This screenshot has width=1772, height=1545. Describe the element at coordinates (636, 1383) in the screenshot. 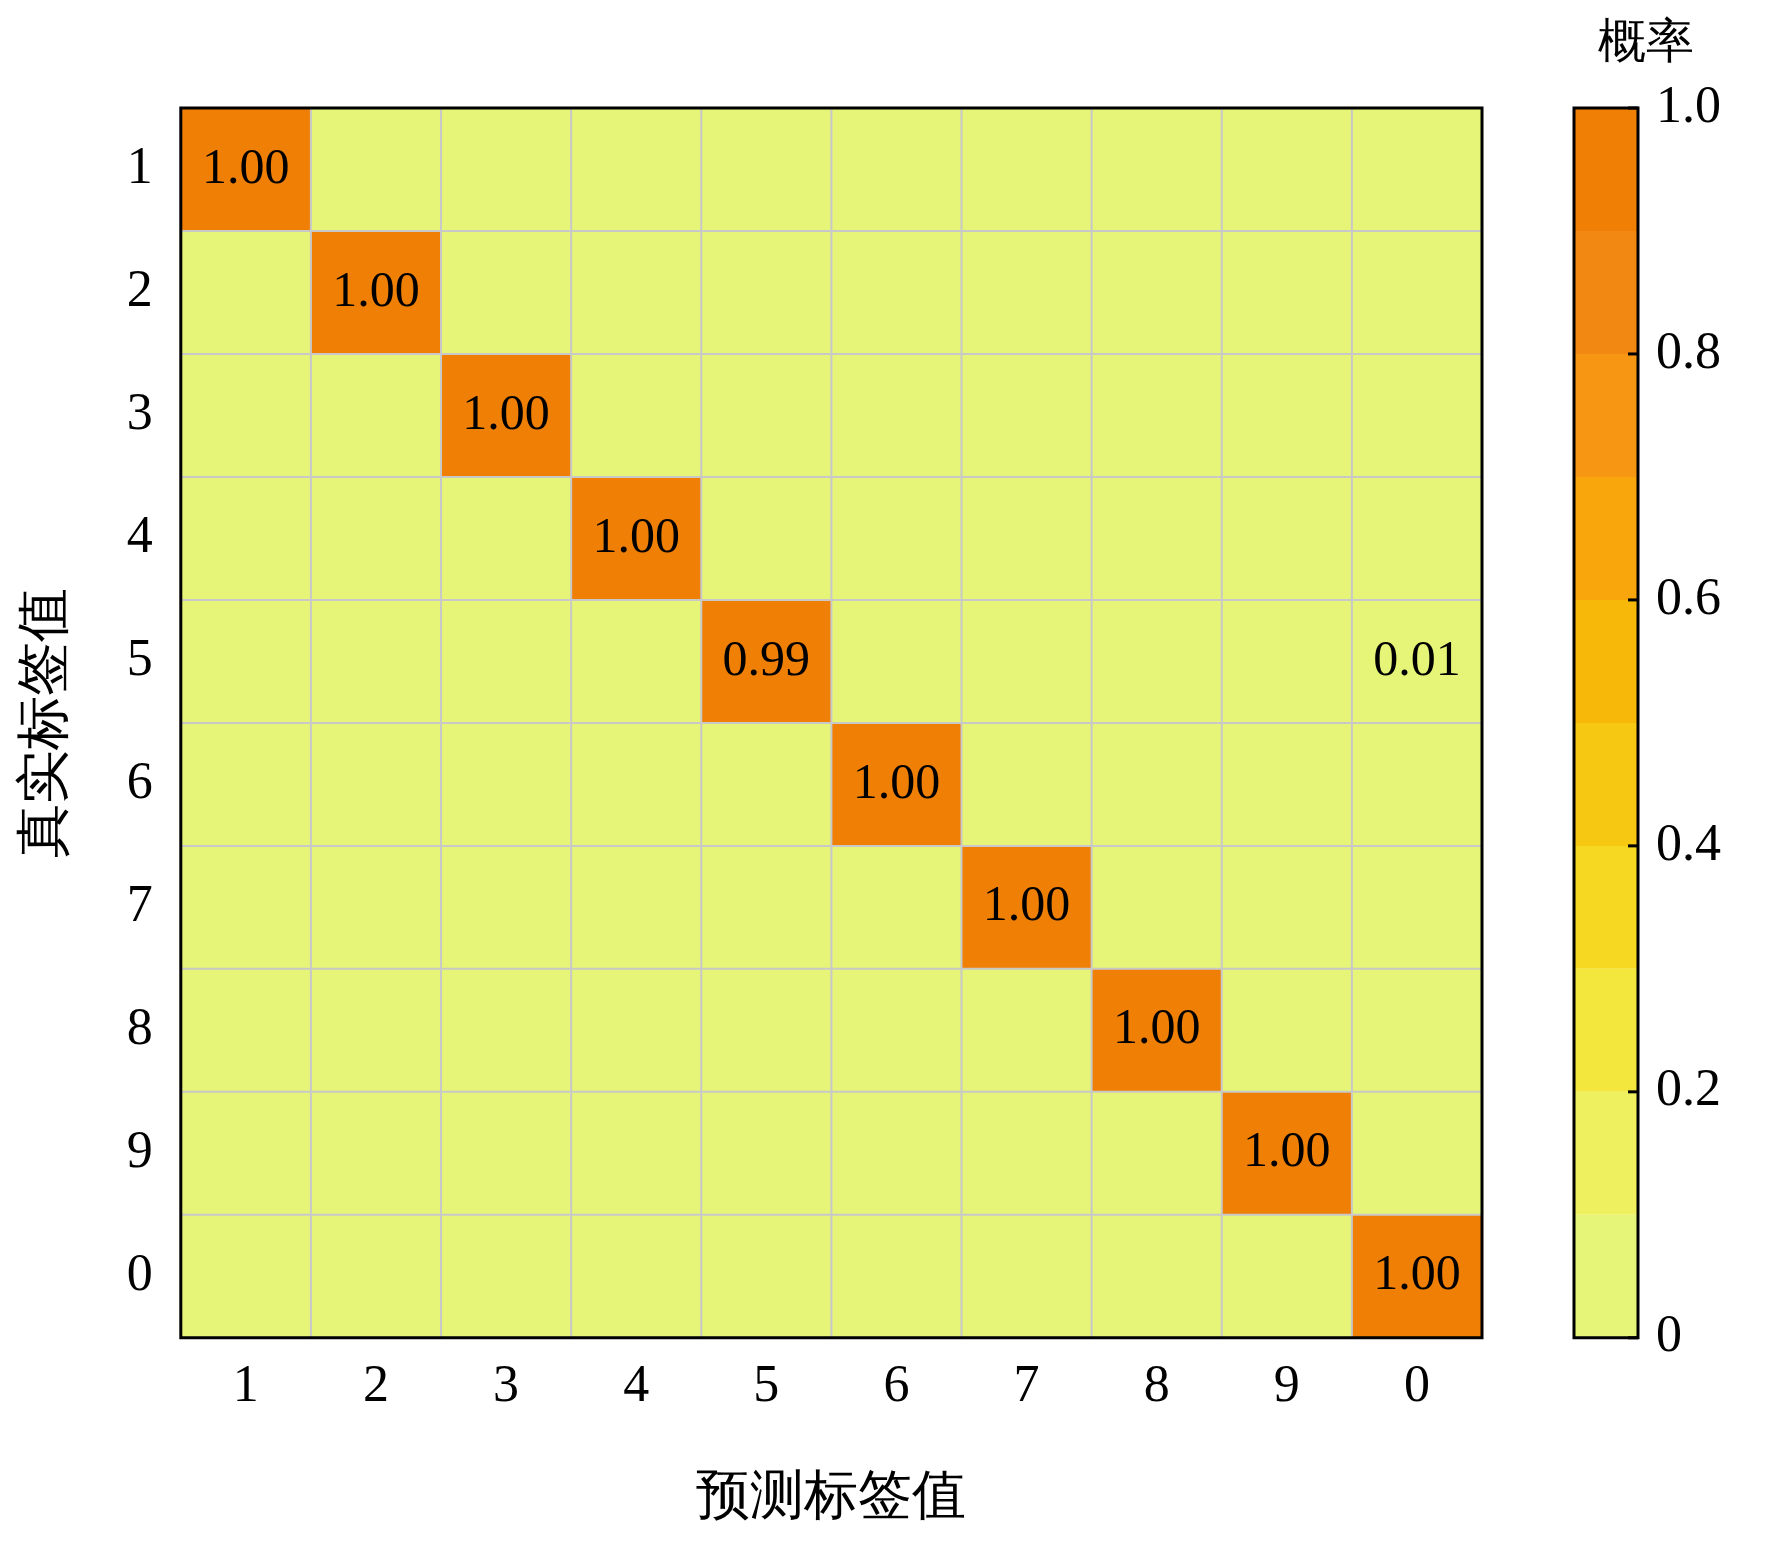

I see `x-tick-label: 4` at that location.